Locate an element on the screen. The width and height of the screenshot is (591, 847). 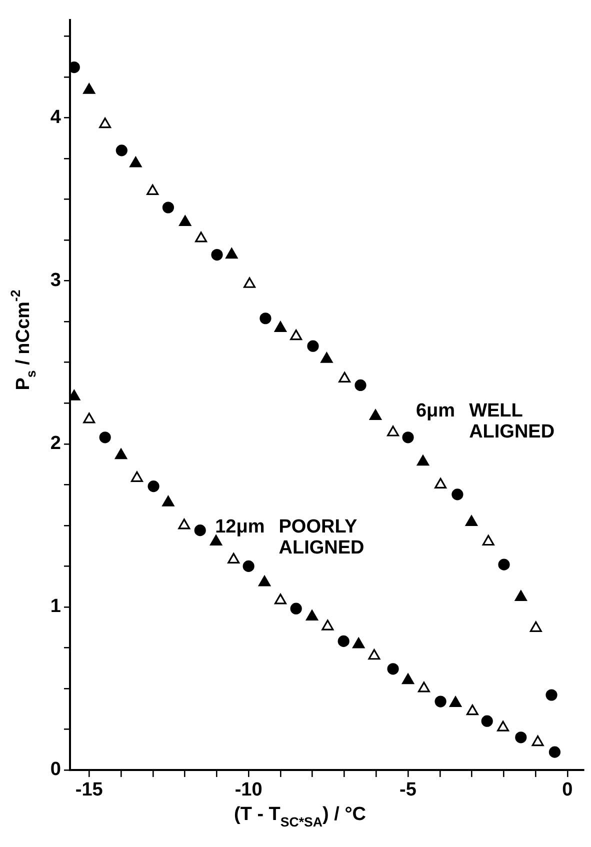
x-tick-label: -15 is located at coordinates (89, 790).